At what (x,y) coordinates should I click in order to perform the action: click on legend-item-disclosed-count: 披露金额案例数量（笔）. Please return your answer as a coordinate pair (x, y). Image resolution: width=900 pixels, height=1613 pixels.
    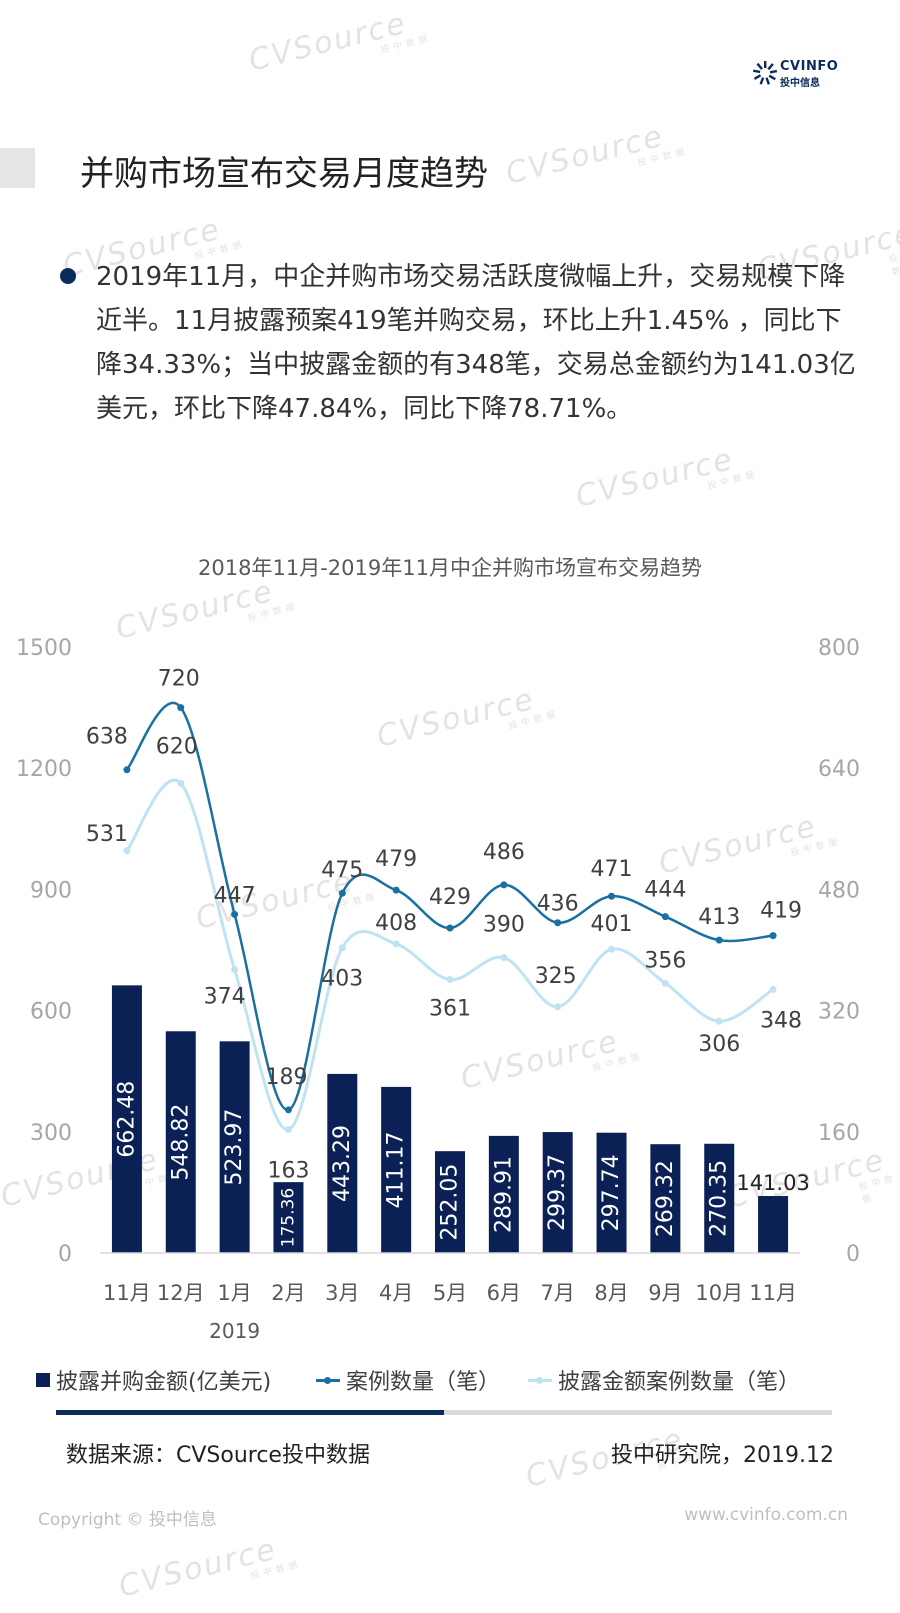
    Looking at the image, I should click on (664, 1380).